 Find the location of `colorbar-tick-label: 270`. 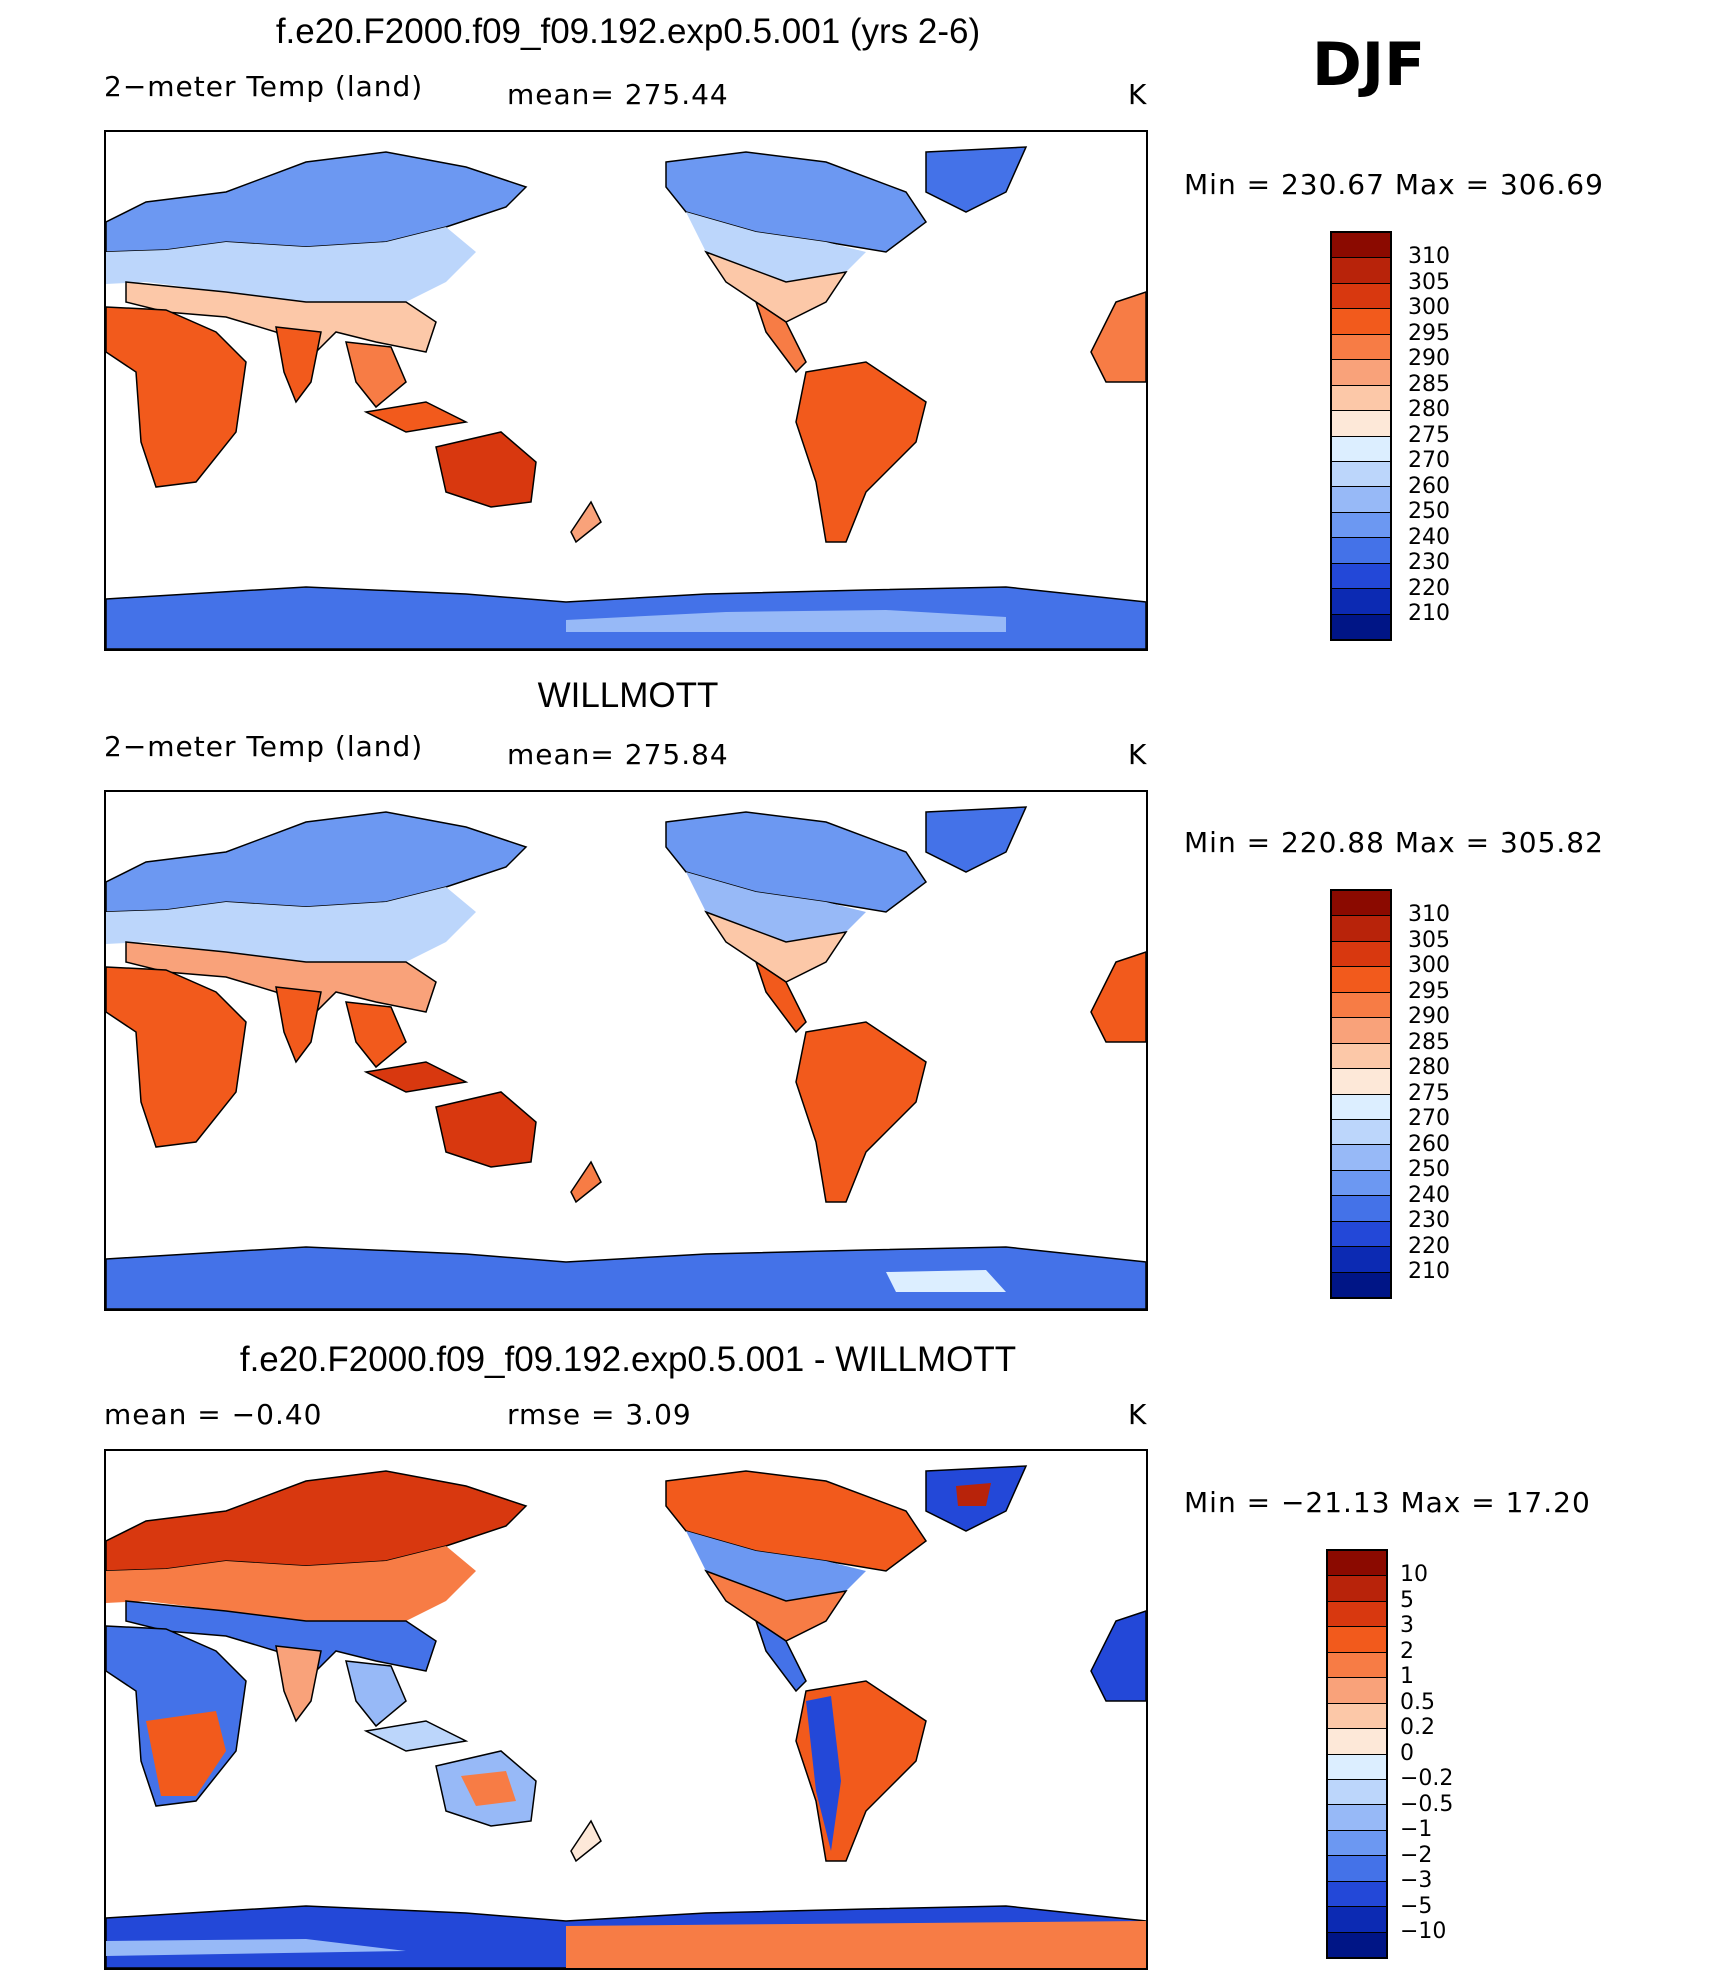

colorbar-tick-label: 270 is located at coordinates (1429, 460).